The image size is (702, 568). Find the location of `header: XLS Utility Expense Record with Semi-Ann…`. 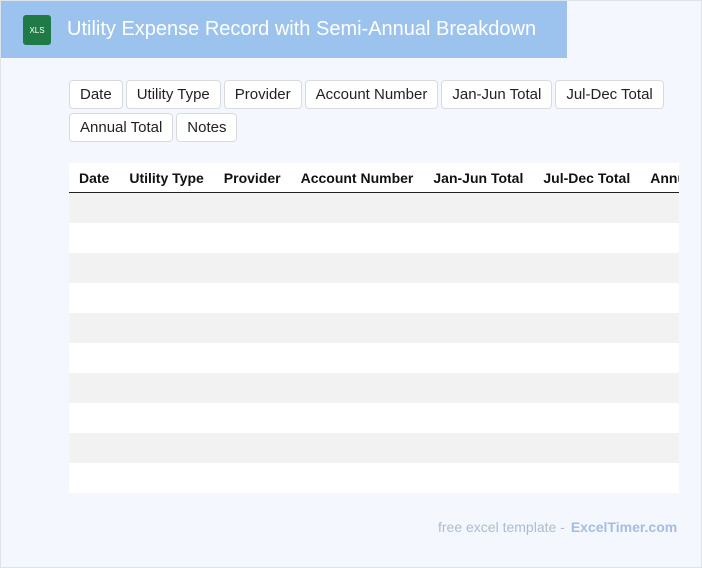

header: XLS Utility Expense Record with Semi-Ann… is located at coordinates (284, 29).